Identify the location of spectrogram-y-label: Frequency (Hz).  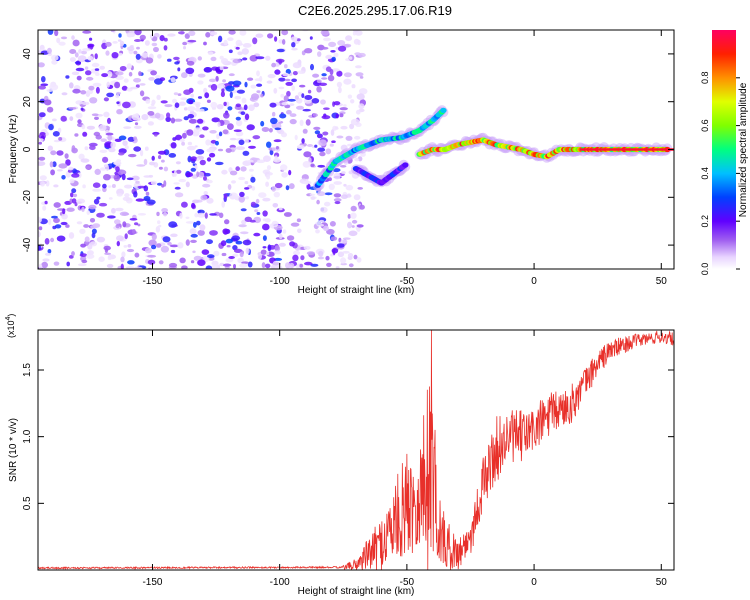
(13, 149).